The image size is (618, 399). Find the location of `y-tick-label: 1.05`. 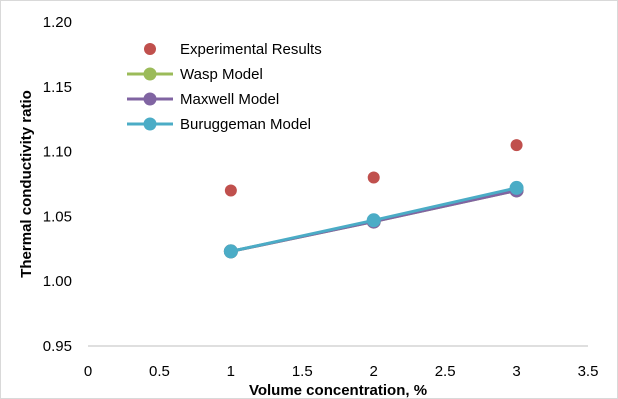

y-tick-label: 1.05 is located at coordinates (57, 216).